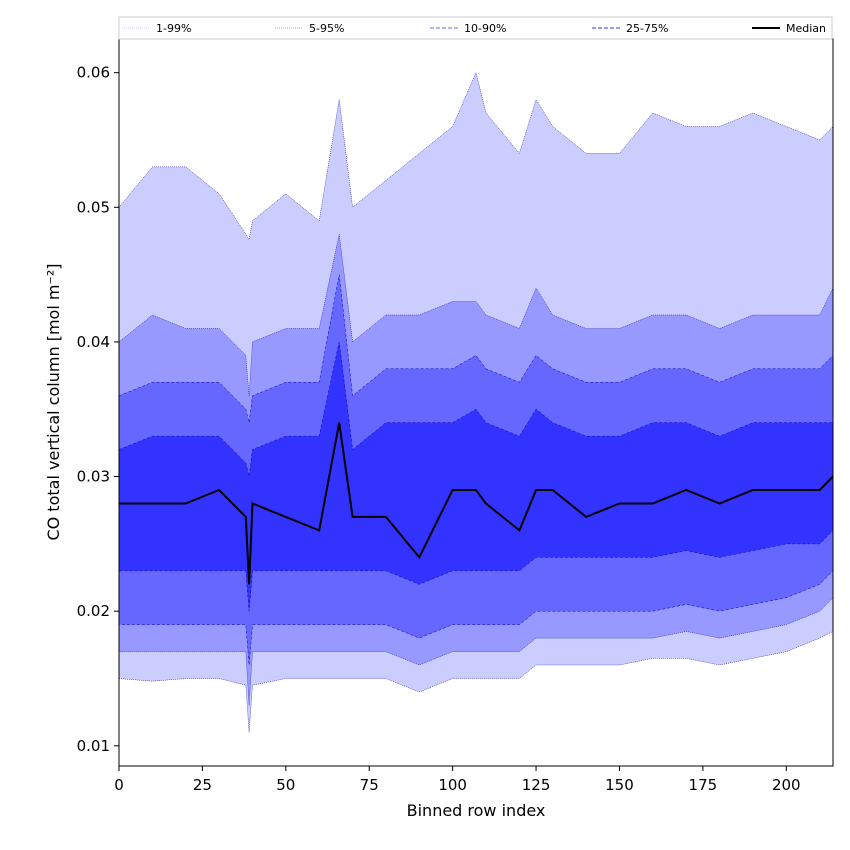 The image size is (850, 850). What do you see at coordinates (536, 785) in the screenshot?
I see `x-tick-label: 125` at bounding box center [536, 785].